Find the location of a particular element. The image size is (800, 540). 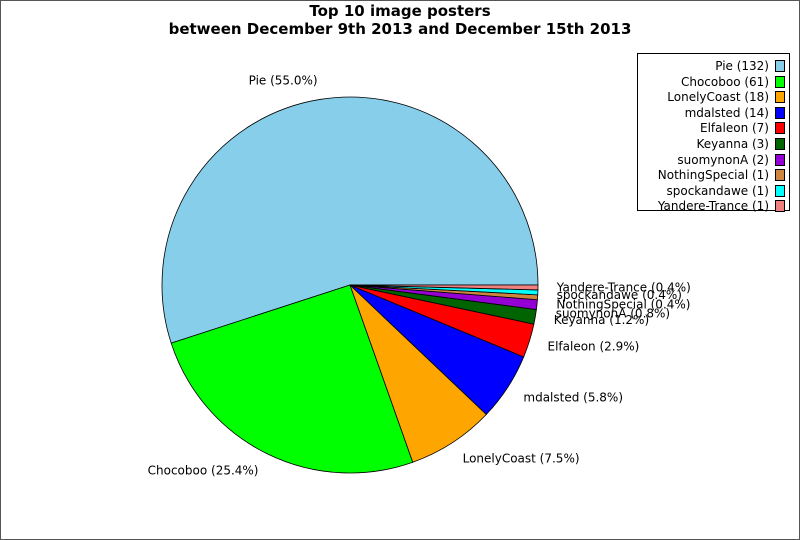

pie-slice-yandere-trance is located at coordinates (444, 287).